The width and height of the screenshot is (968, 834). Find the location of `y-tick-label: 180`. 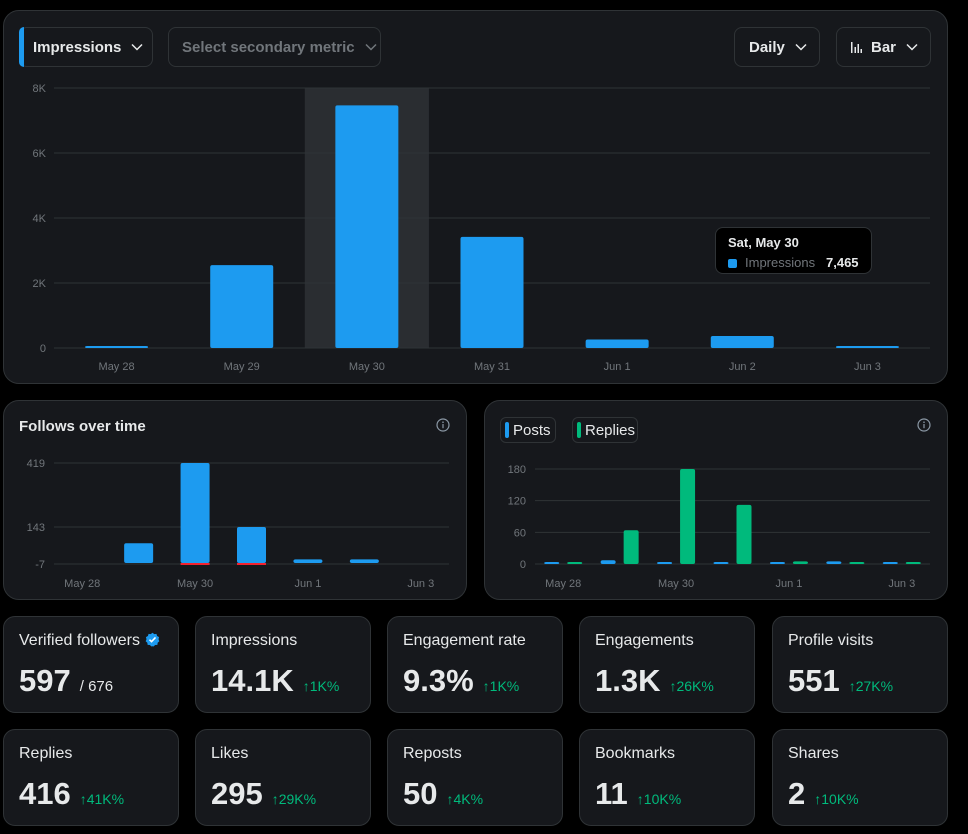

y-tick-label: 180 is located at coordinates (517, 470).